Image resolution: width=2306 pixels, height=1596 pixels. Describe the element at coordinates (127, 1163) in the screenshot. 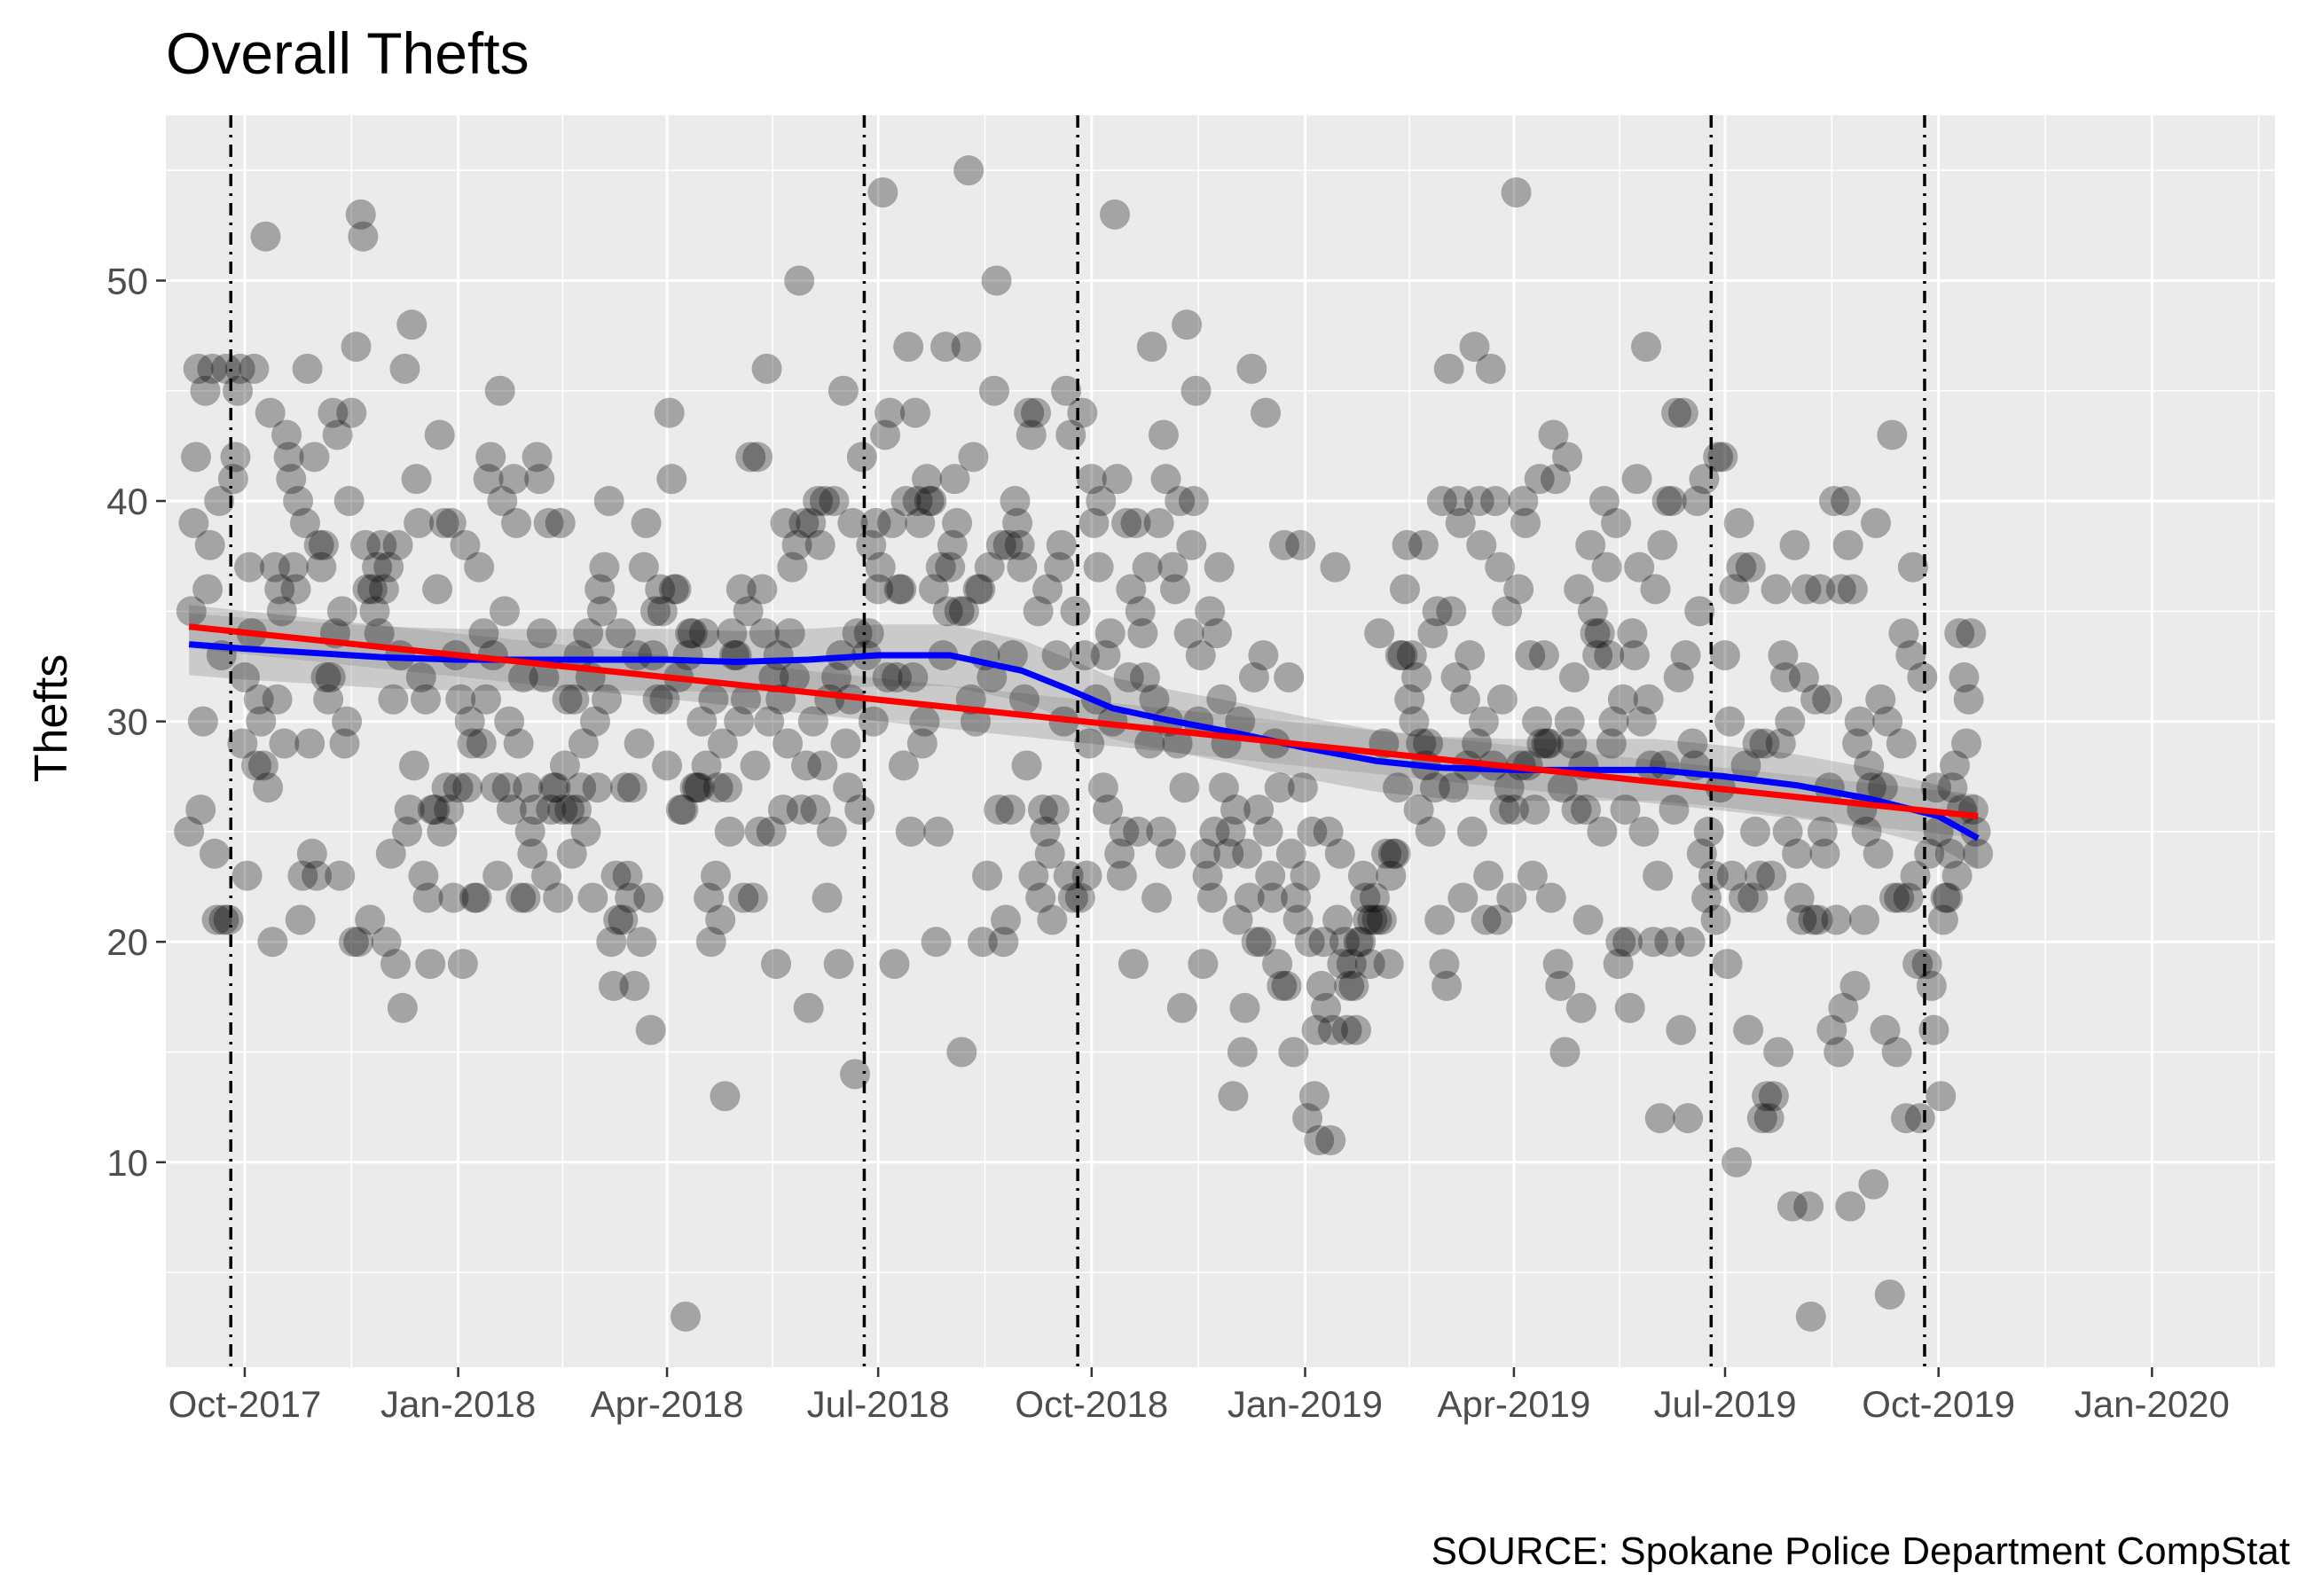

I see `y-tick-label: 10` at that location.